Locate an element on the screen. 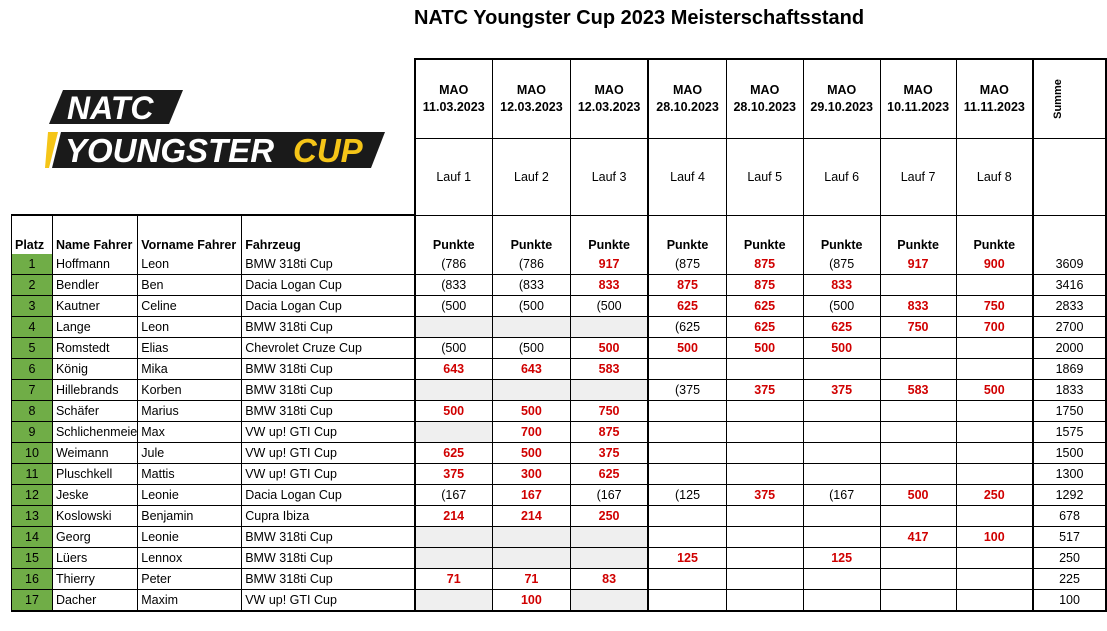 This screenshot has height=631, width=1107. name-cell: König is located at coordinates (95, 369).